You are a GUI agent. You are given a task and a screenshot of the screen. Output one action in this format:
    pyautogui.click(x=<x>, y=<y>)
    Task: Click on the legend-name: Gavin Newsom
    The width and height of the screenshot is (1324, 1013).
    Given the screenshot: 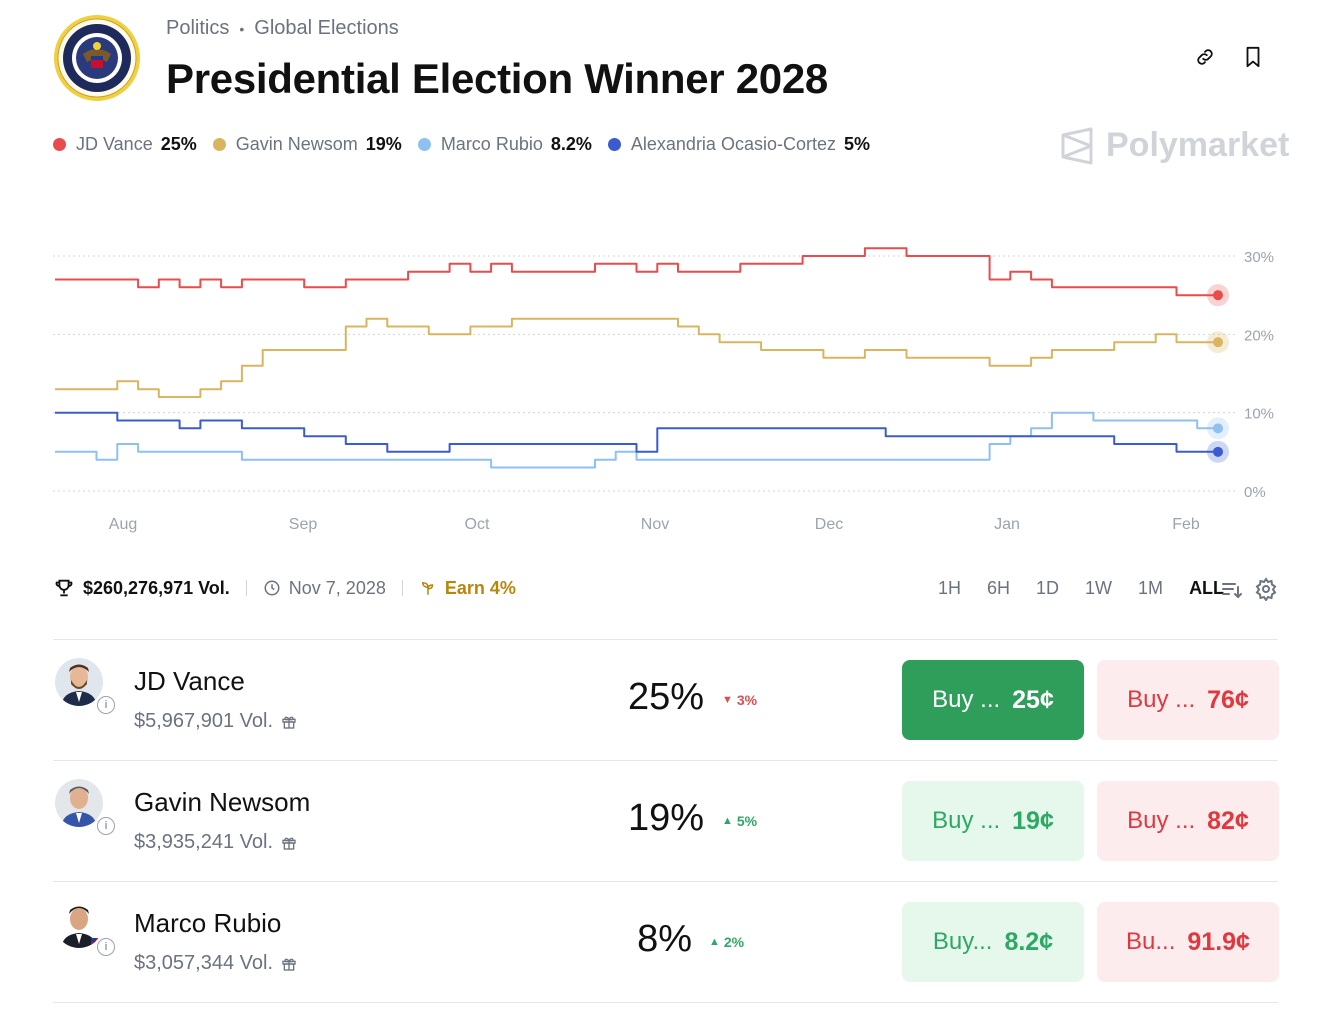 What is the action you would take?
    pyautogui.click(x=296, y=144)
    